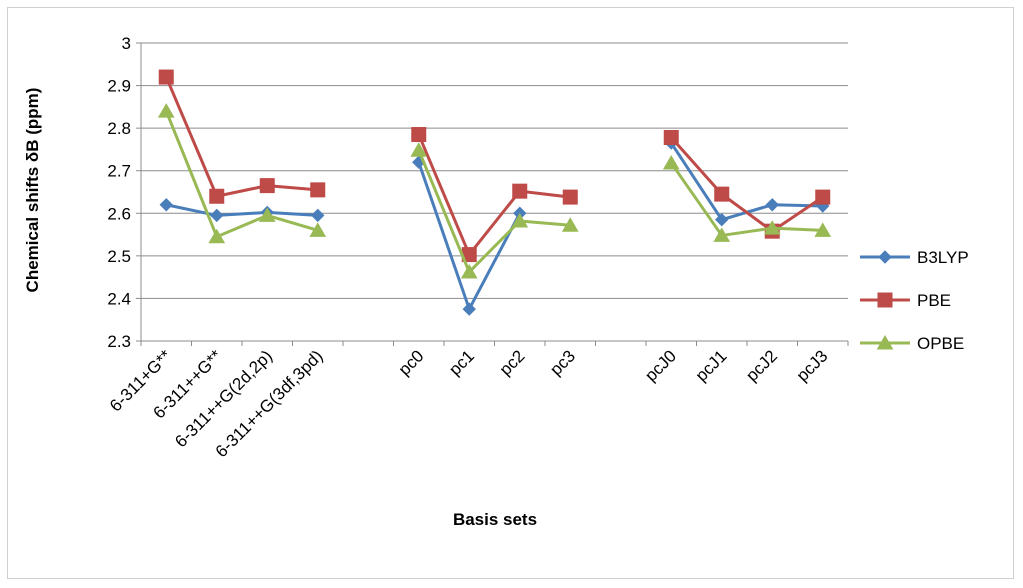  What do you see at coordinates (461, 362) in the screenshot?
I see `x-tick-label: pc1` at bounding box center [461, 362].